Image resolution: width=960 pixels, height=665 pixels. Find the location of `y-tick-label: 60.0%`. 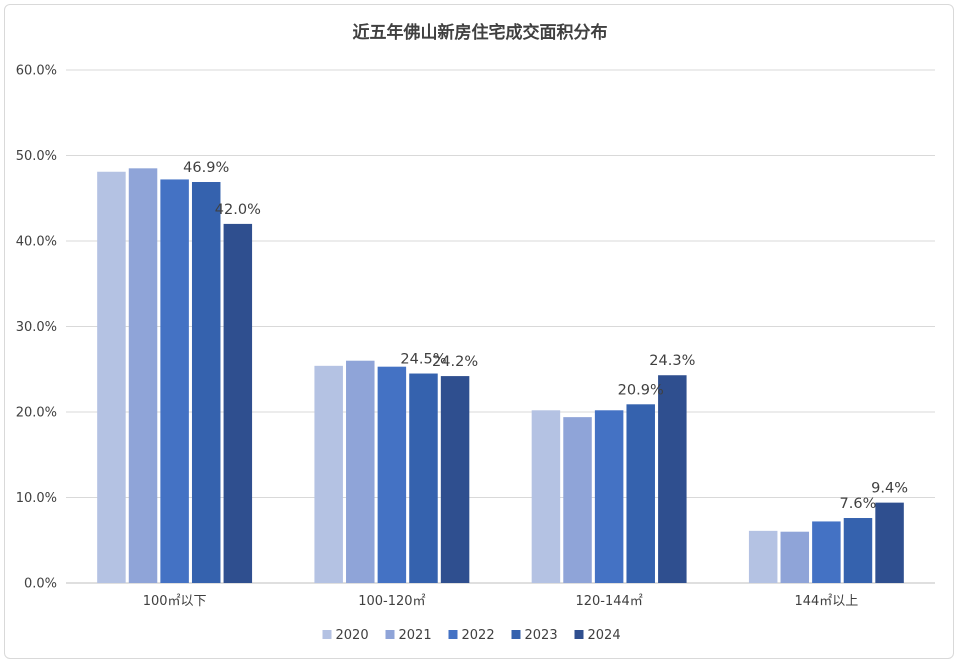

y-tick-label: 60.0% is located at coordinates (36, 71).